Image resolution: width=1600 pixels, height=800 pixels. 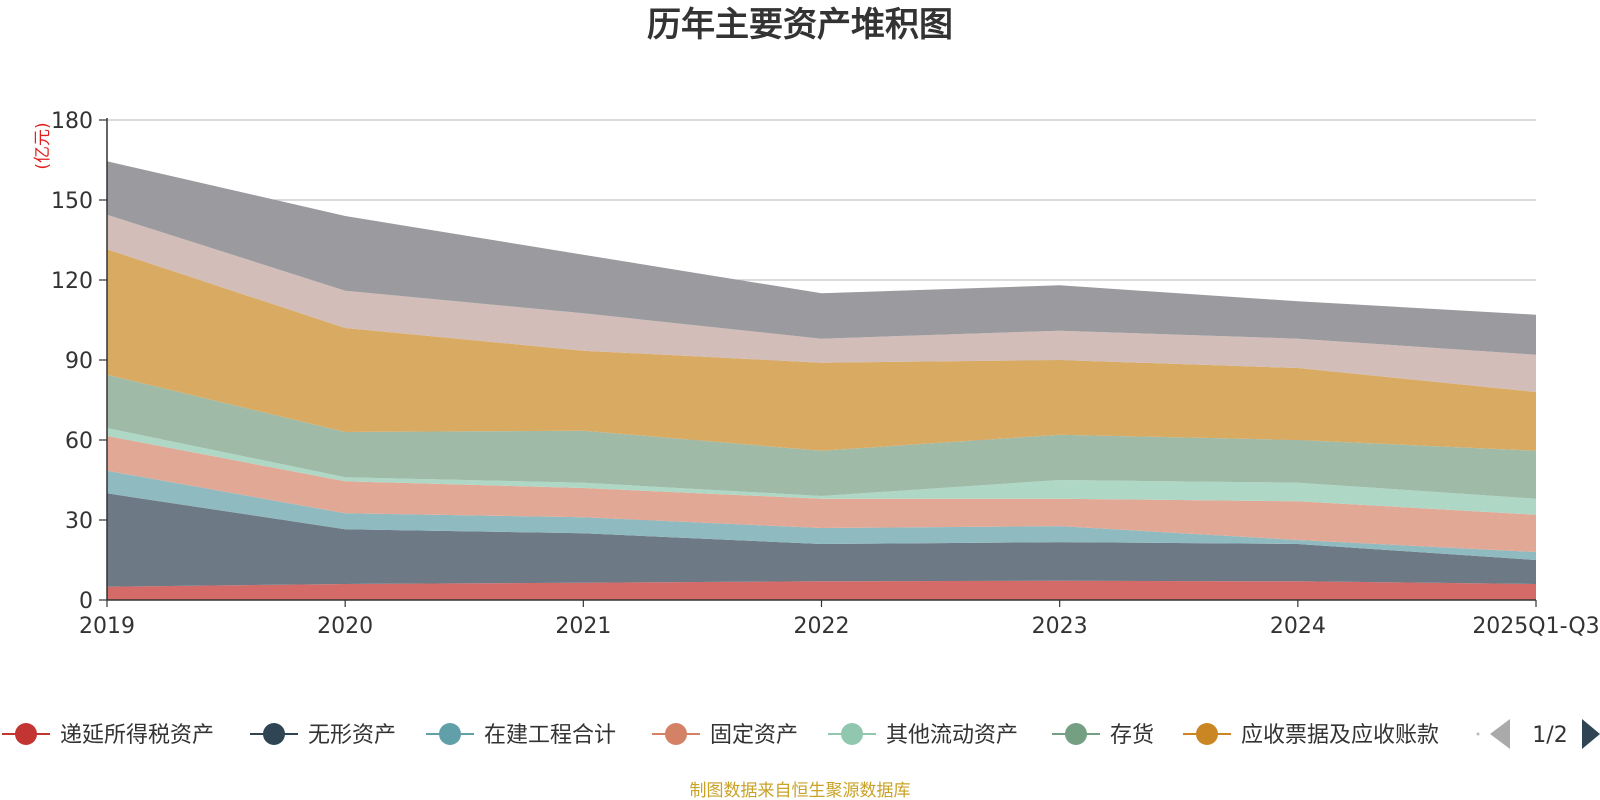 What do you see at coordinates (79, 361) in the screenshot?
I see `y-tick-label: 90` at bounding box center [79, 361].